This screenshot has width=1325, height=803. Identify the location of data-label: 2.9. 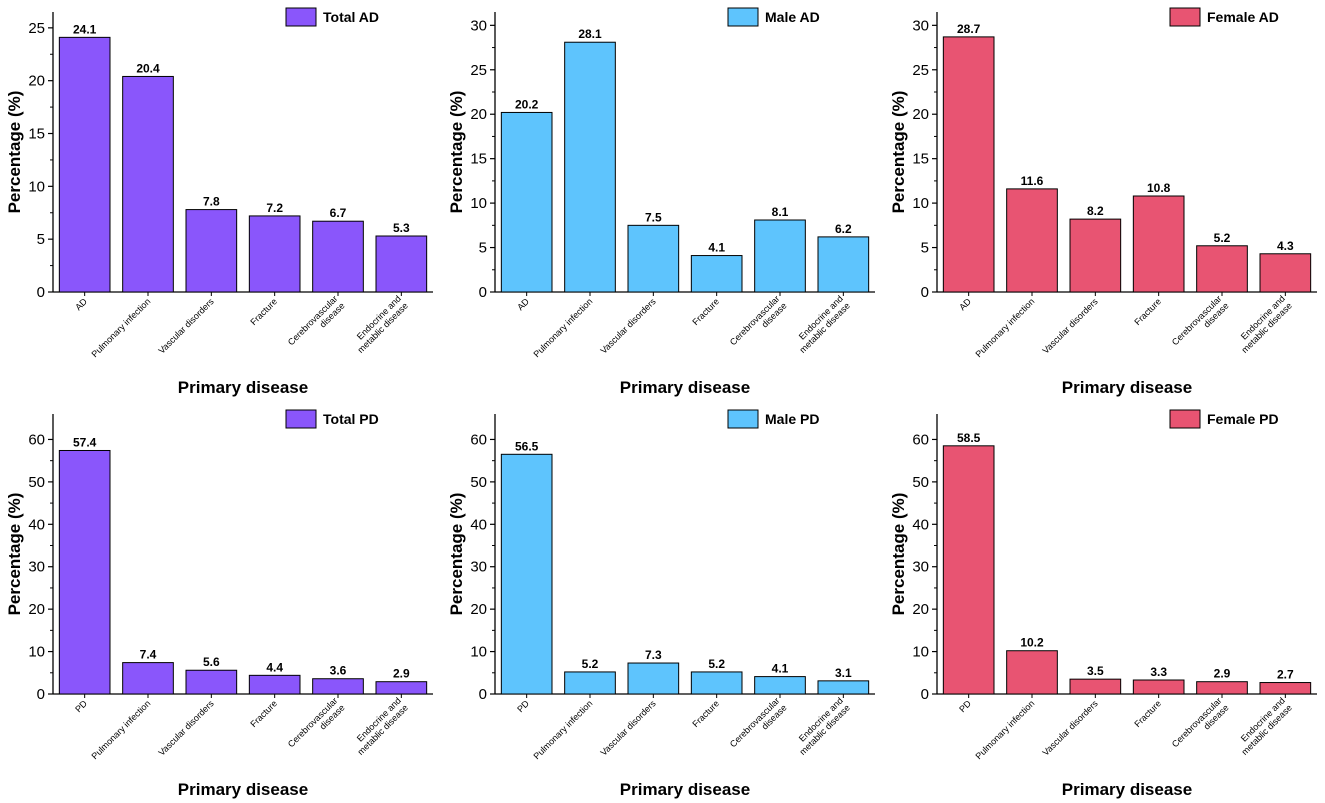
(401, 674).